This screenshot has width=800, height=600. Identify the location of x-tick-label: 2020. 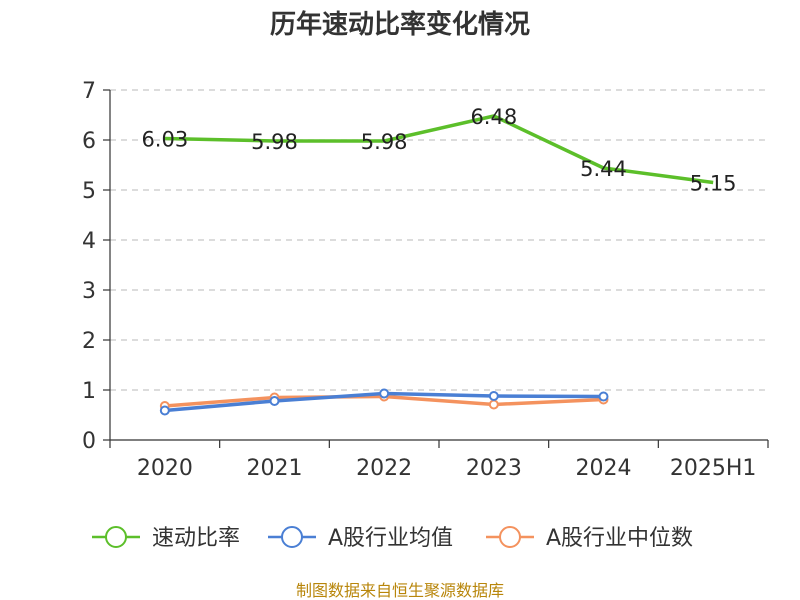
(165, 468).